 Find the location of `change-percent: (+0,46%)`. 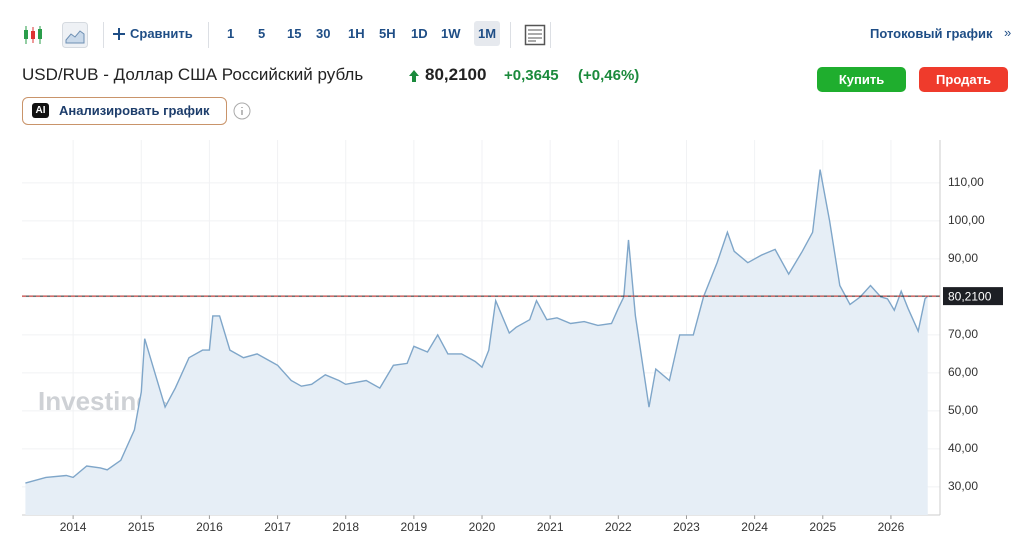

change-percent: (+0,46%) is located at coordinates (609, 75).